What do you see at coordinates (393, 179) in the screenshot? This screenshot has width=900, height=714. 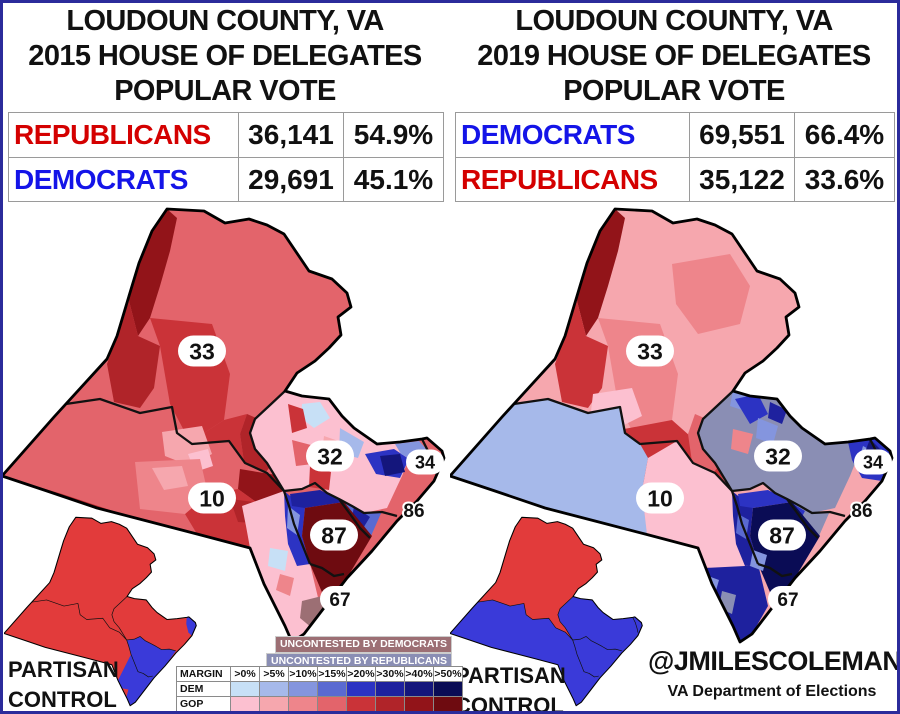 I see `vote-percent: 45.1%` at bounding box center [393, 179].